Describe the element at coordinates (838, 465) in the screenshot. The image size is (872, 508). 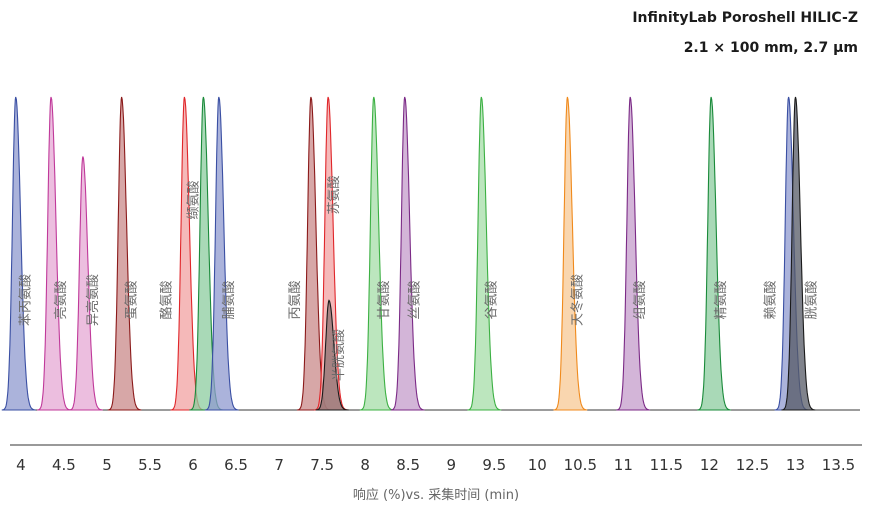
I see `x-tick-label-19: 13.5` at that location.